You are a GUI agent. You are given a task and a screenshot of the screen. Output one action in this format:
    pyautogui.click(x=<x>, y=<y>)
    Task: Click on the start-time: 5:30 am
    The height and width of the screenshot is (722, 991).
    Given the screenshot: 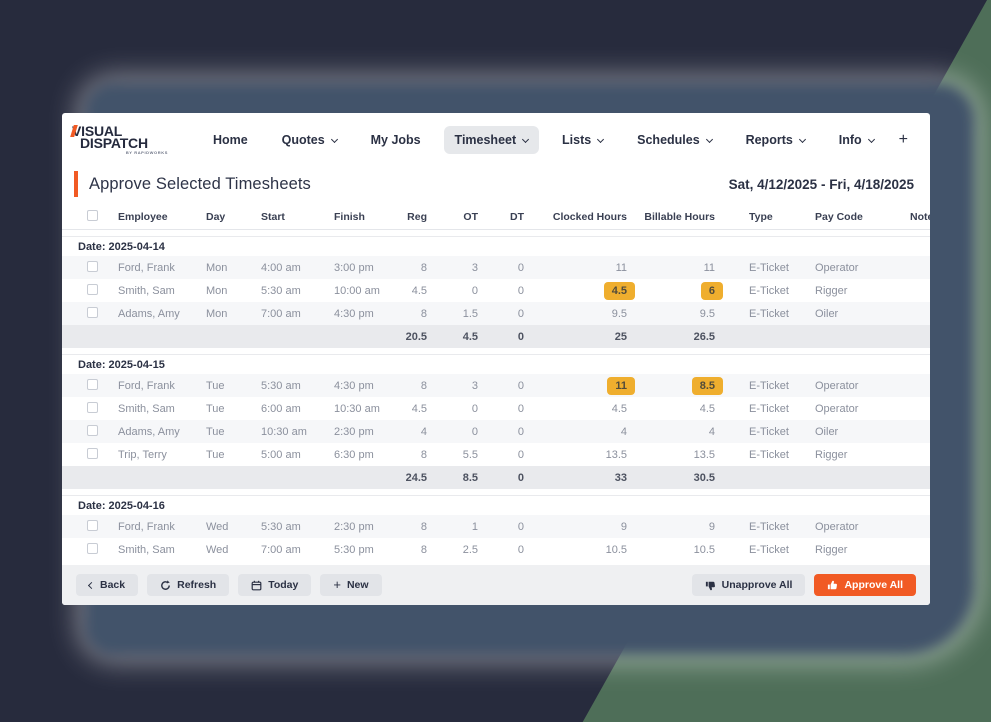 What is the action you would take?
    pyautogui.click(x=281, y=526)
    